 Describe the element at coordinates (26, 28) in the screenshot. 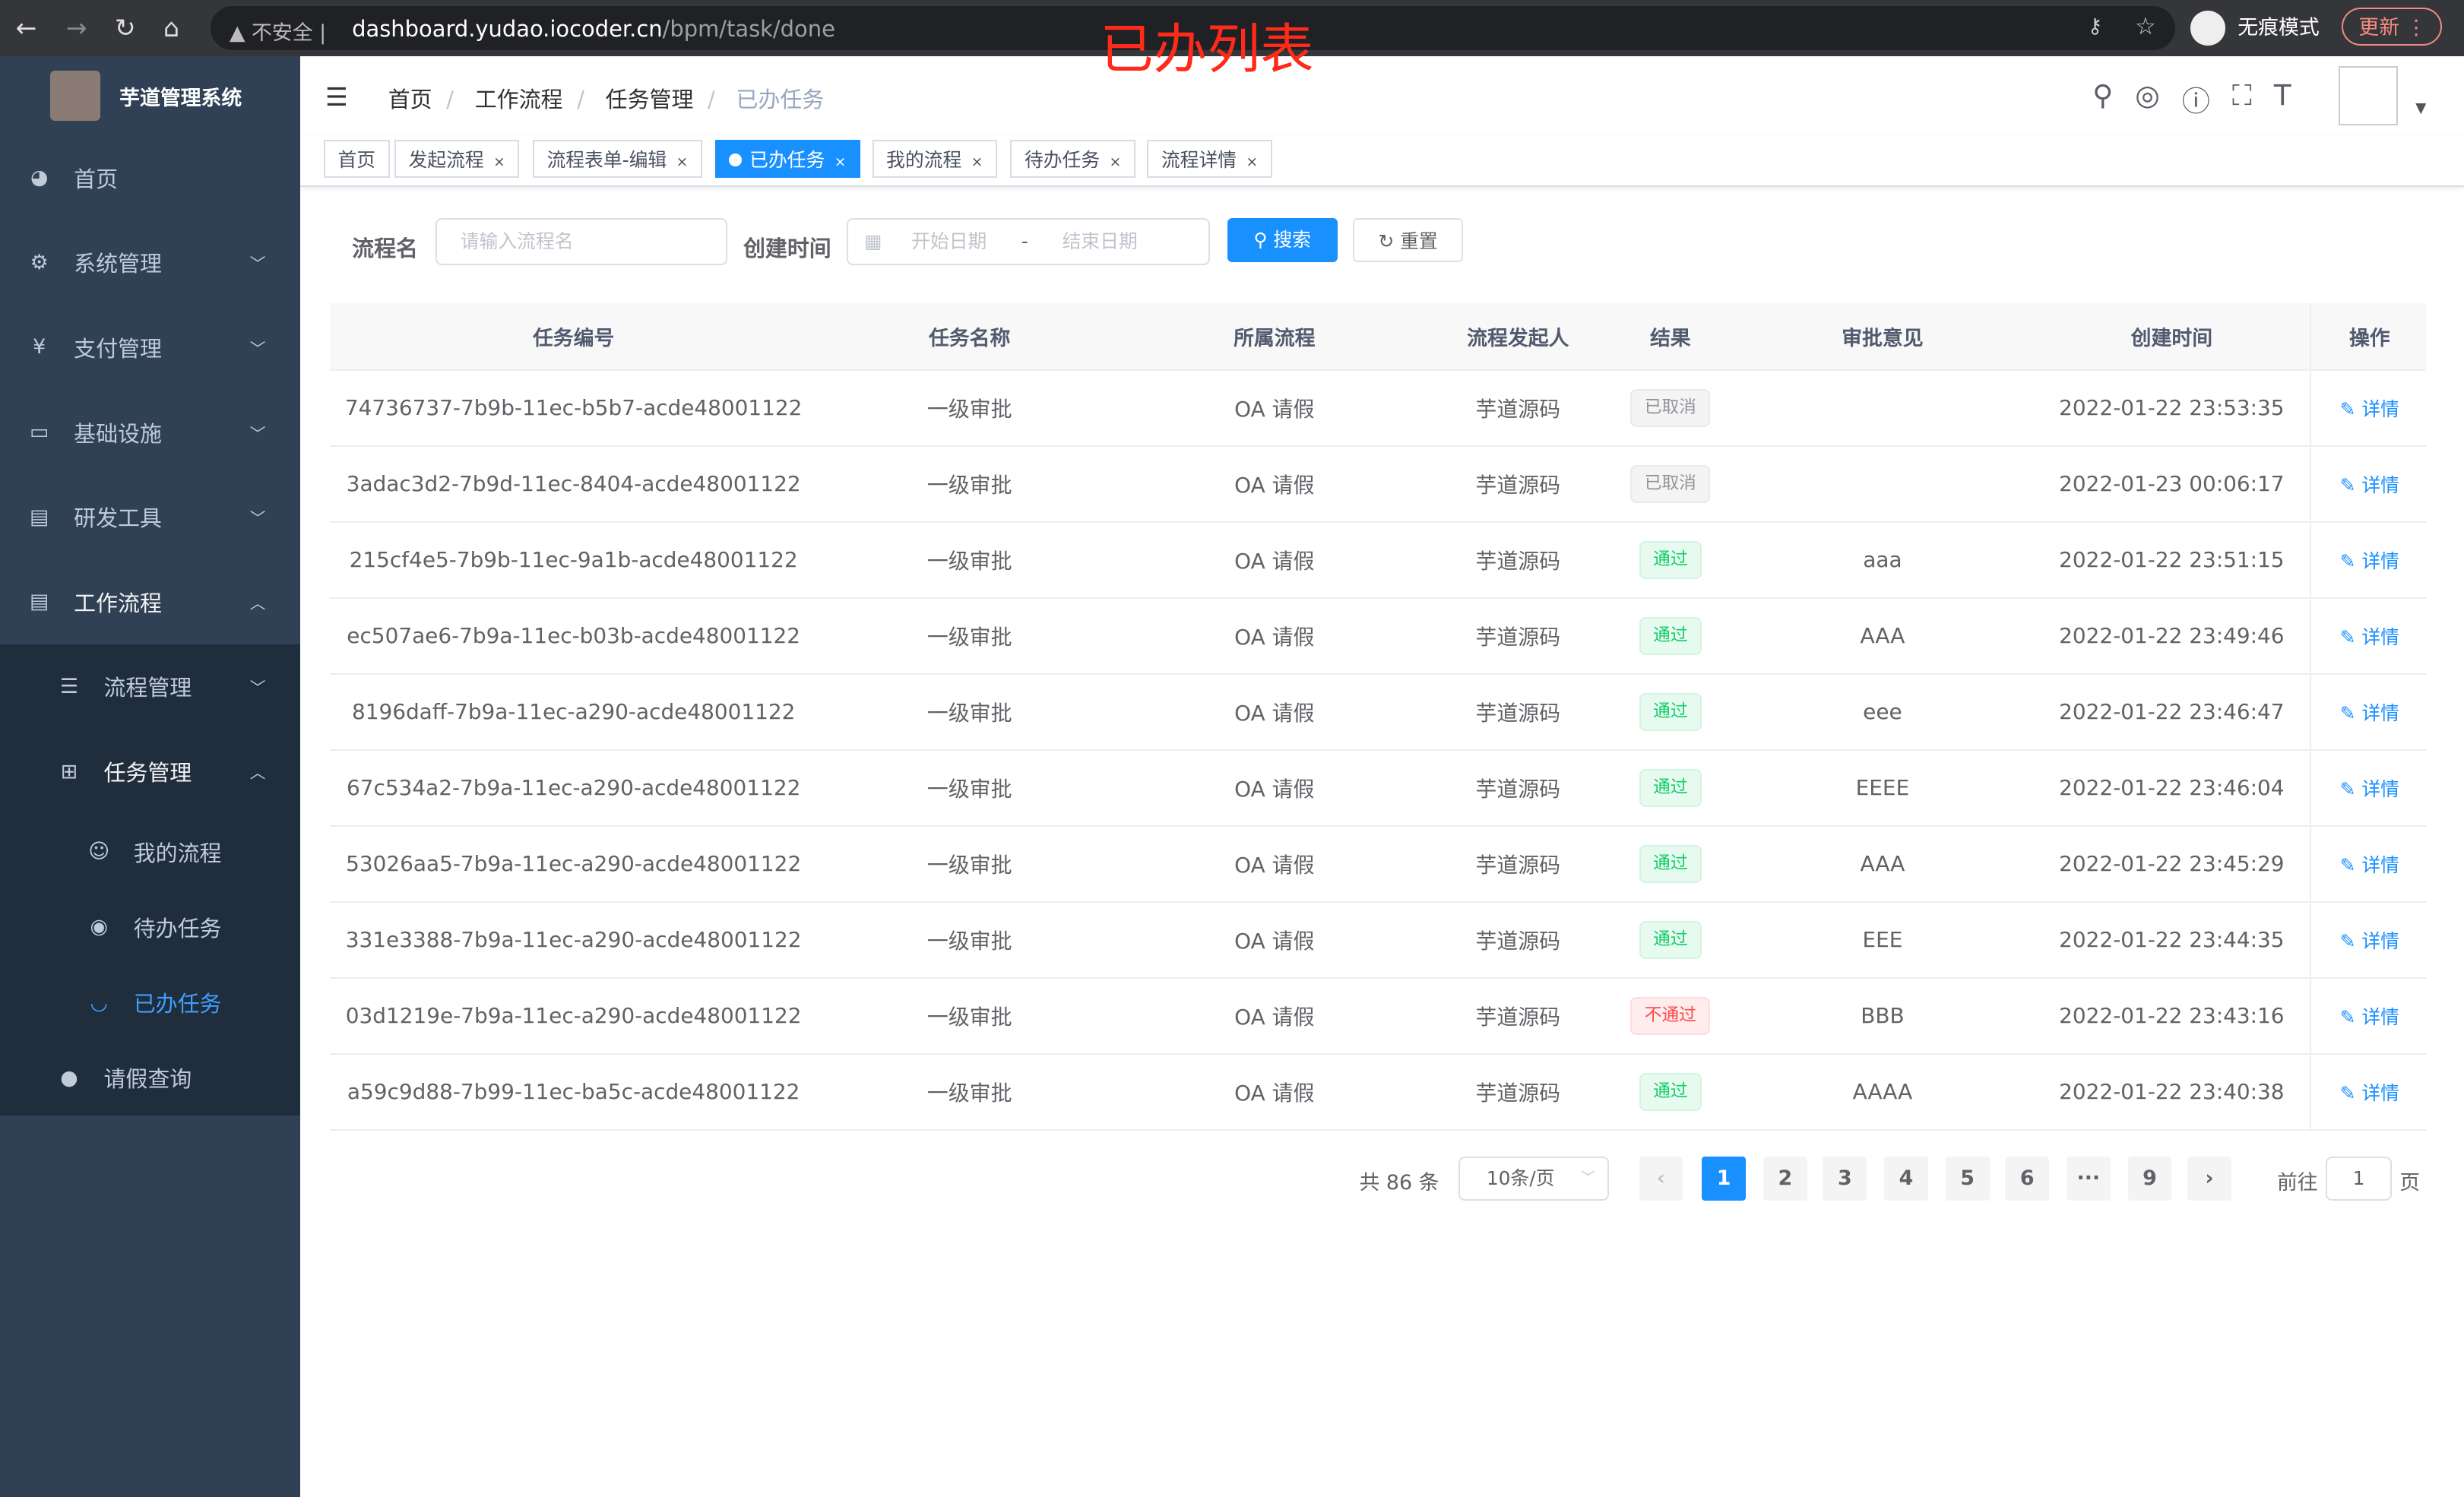

I see `back-icon: ←` at that location.